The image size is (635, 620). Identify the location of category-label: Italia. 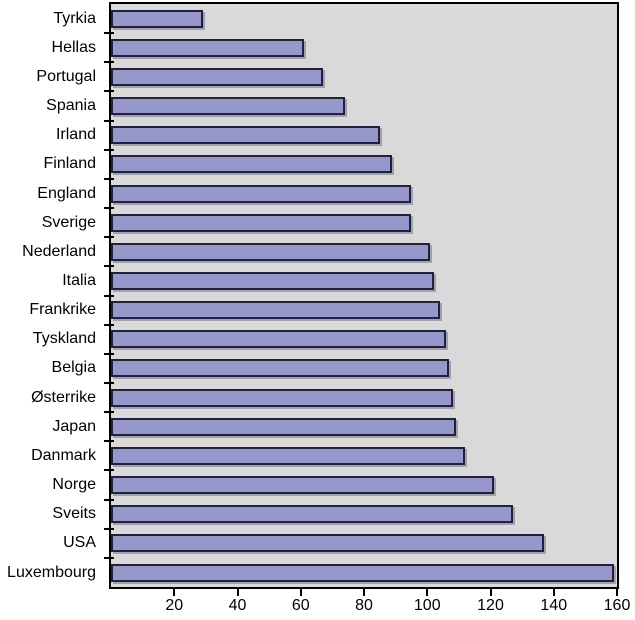
(79, 280).